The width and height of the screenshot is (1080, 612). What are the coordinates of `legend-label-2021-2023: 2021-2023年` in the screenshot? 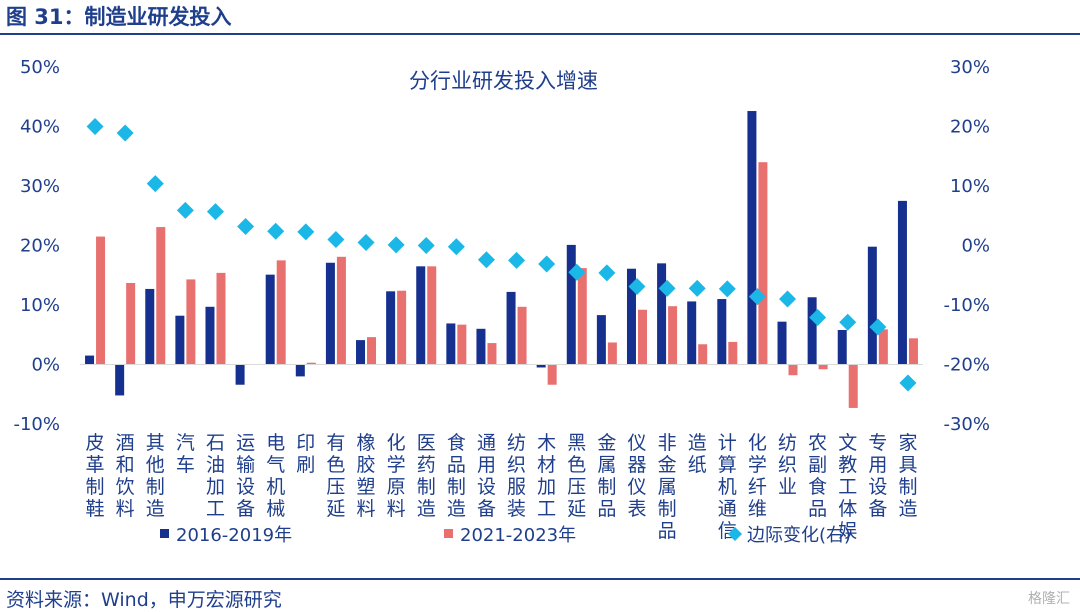 It's located at (518, 535).